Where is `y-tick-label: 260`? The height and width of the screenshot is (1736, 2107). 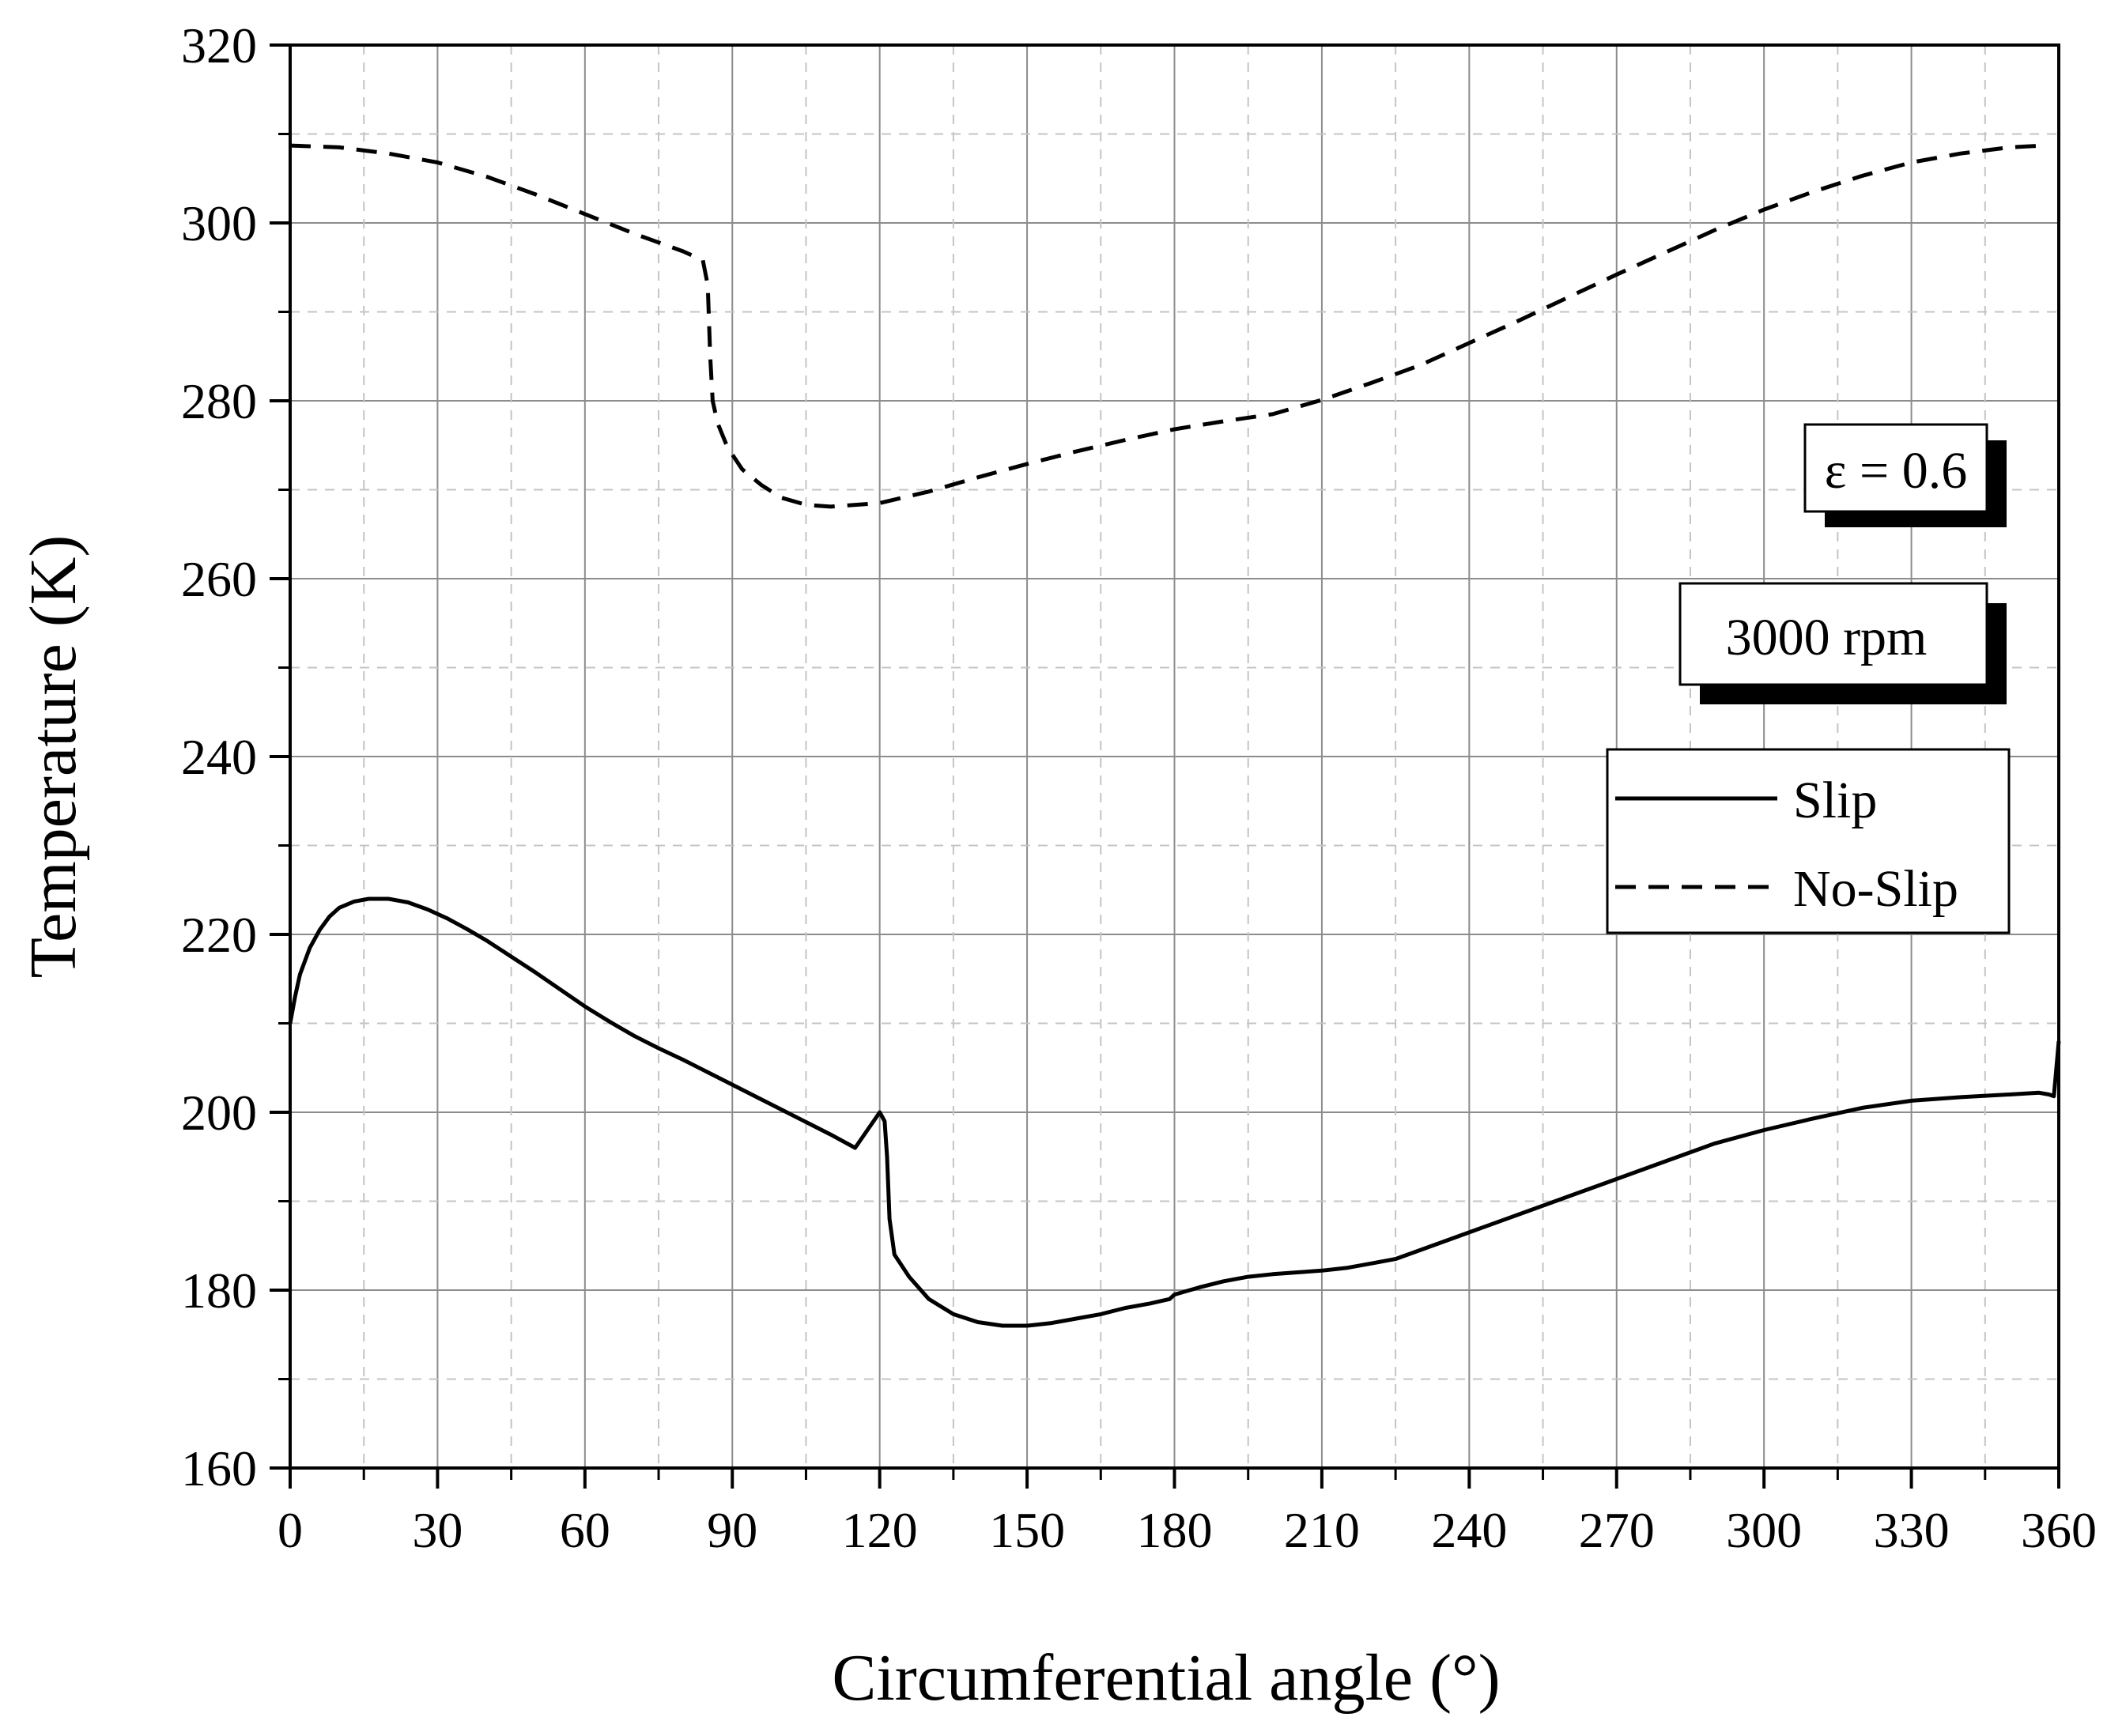
y-tick-label: 260 is located at coordinates (219, 579).